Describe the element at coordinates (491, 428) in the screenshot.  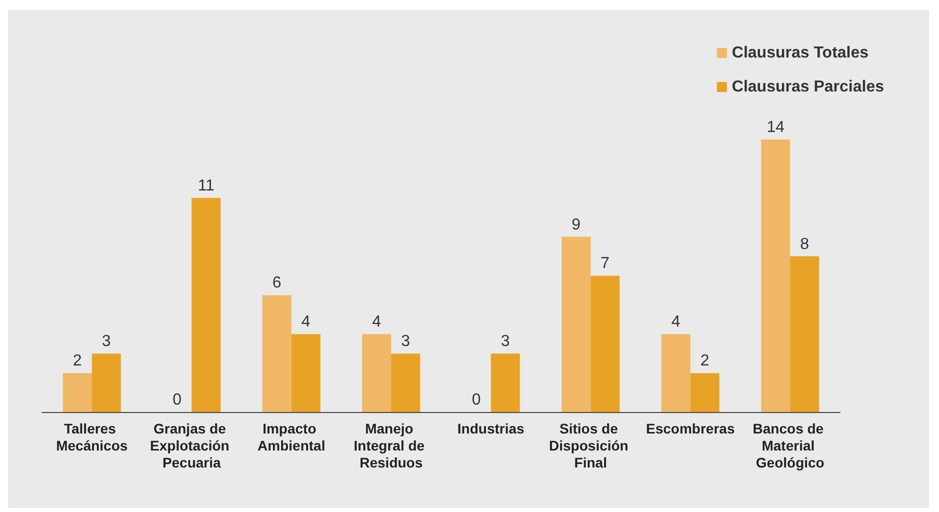
I see `x-tick-label: Industrias` at that location.